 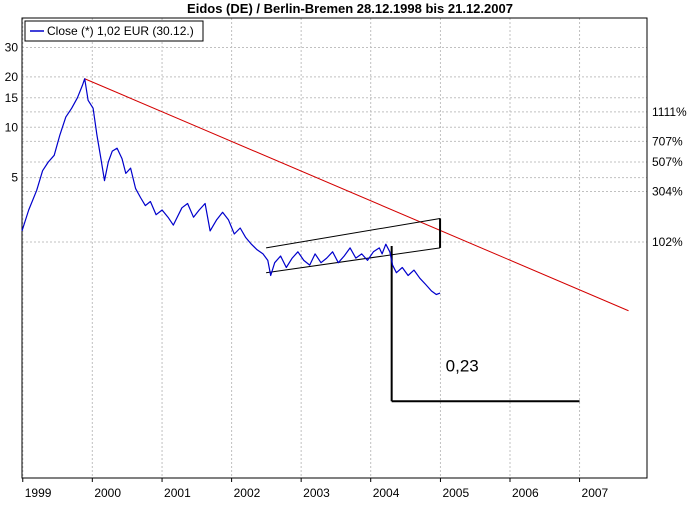 I want to click on x-tick-label: 2004, so click(x=386, y=493).